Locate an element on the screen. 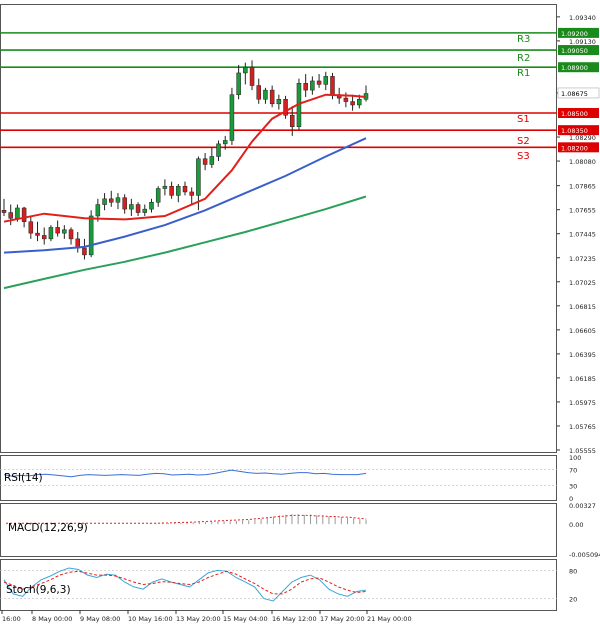 This screenshot has height=627, width=600. rsi-panel-frame is located at coordinates (278, 478).